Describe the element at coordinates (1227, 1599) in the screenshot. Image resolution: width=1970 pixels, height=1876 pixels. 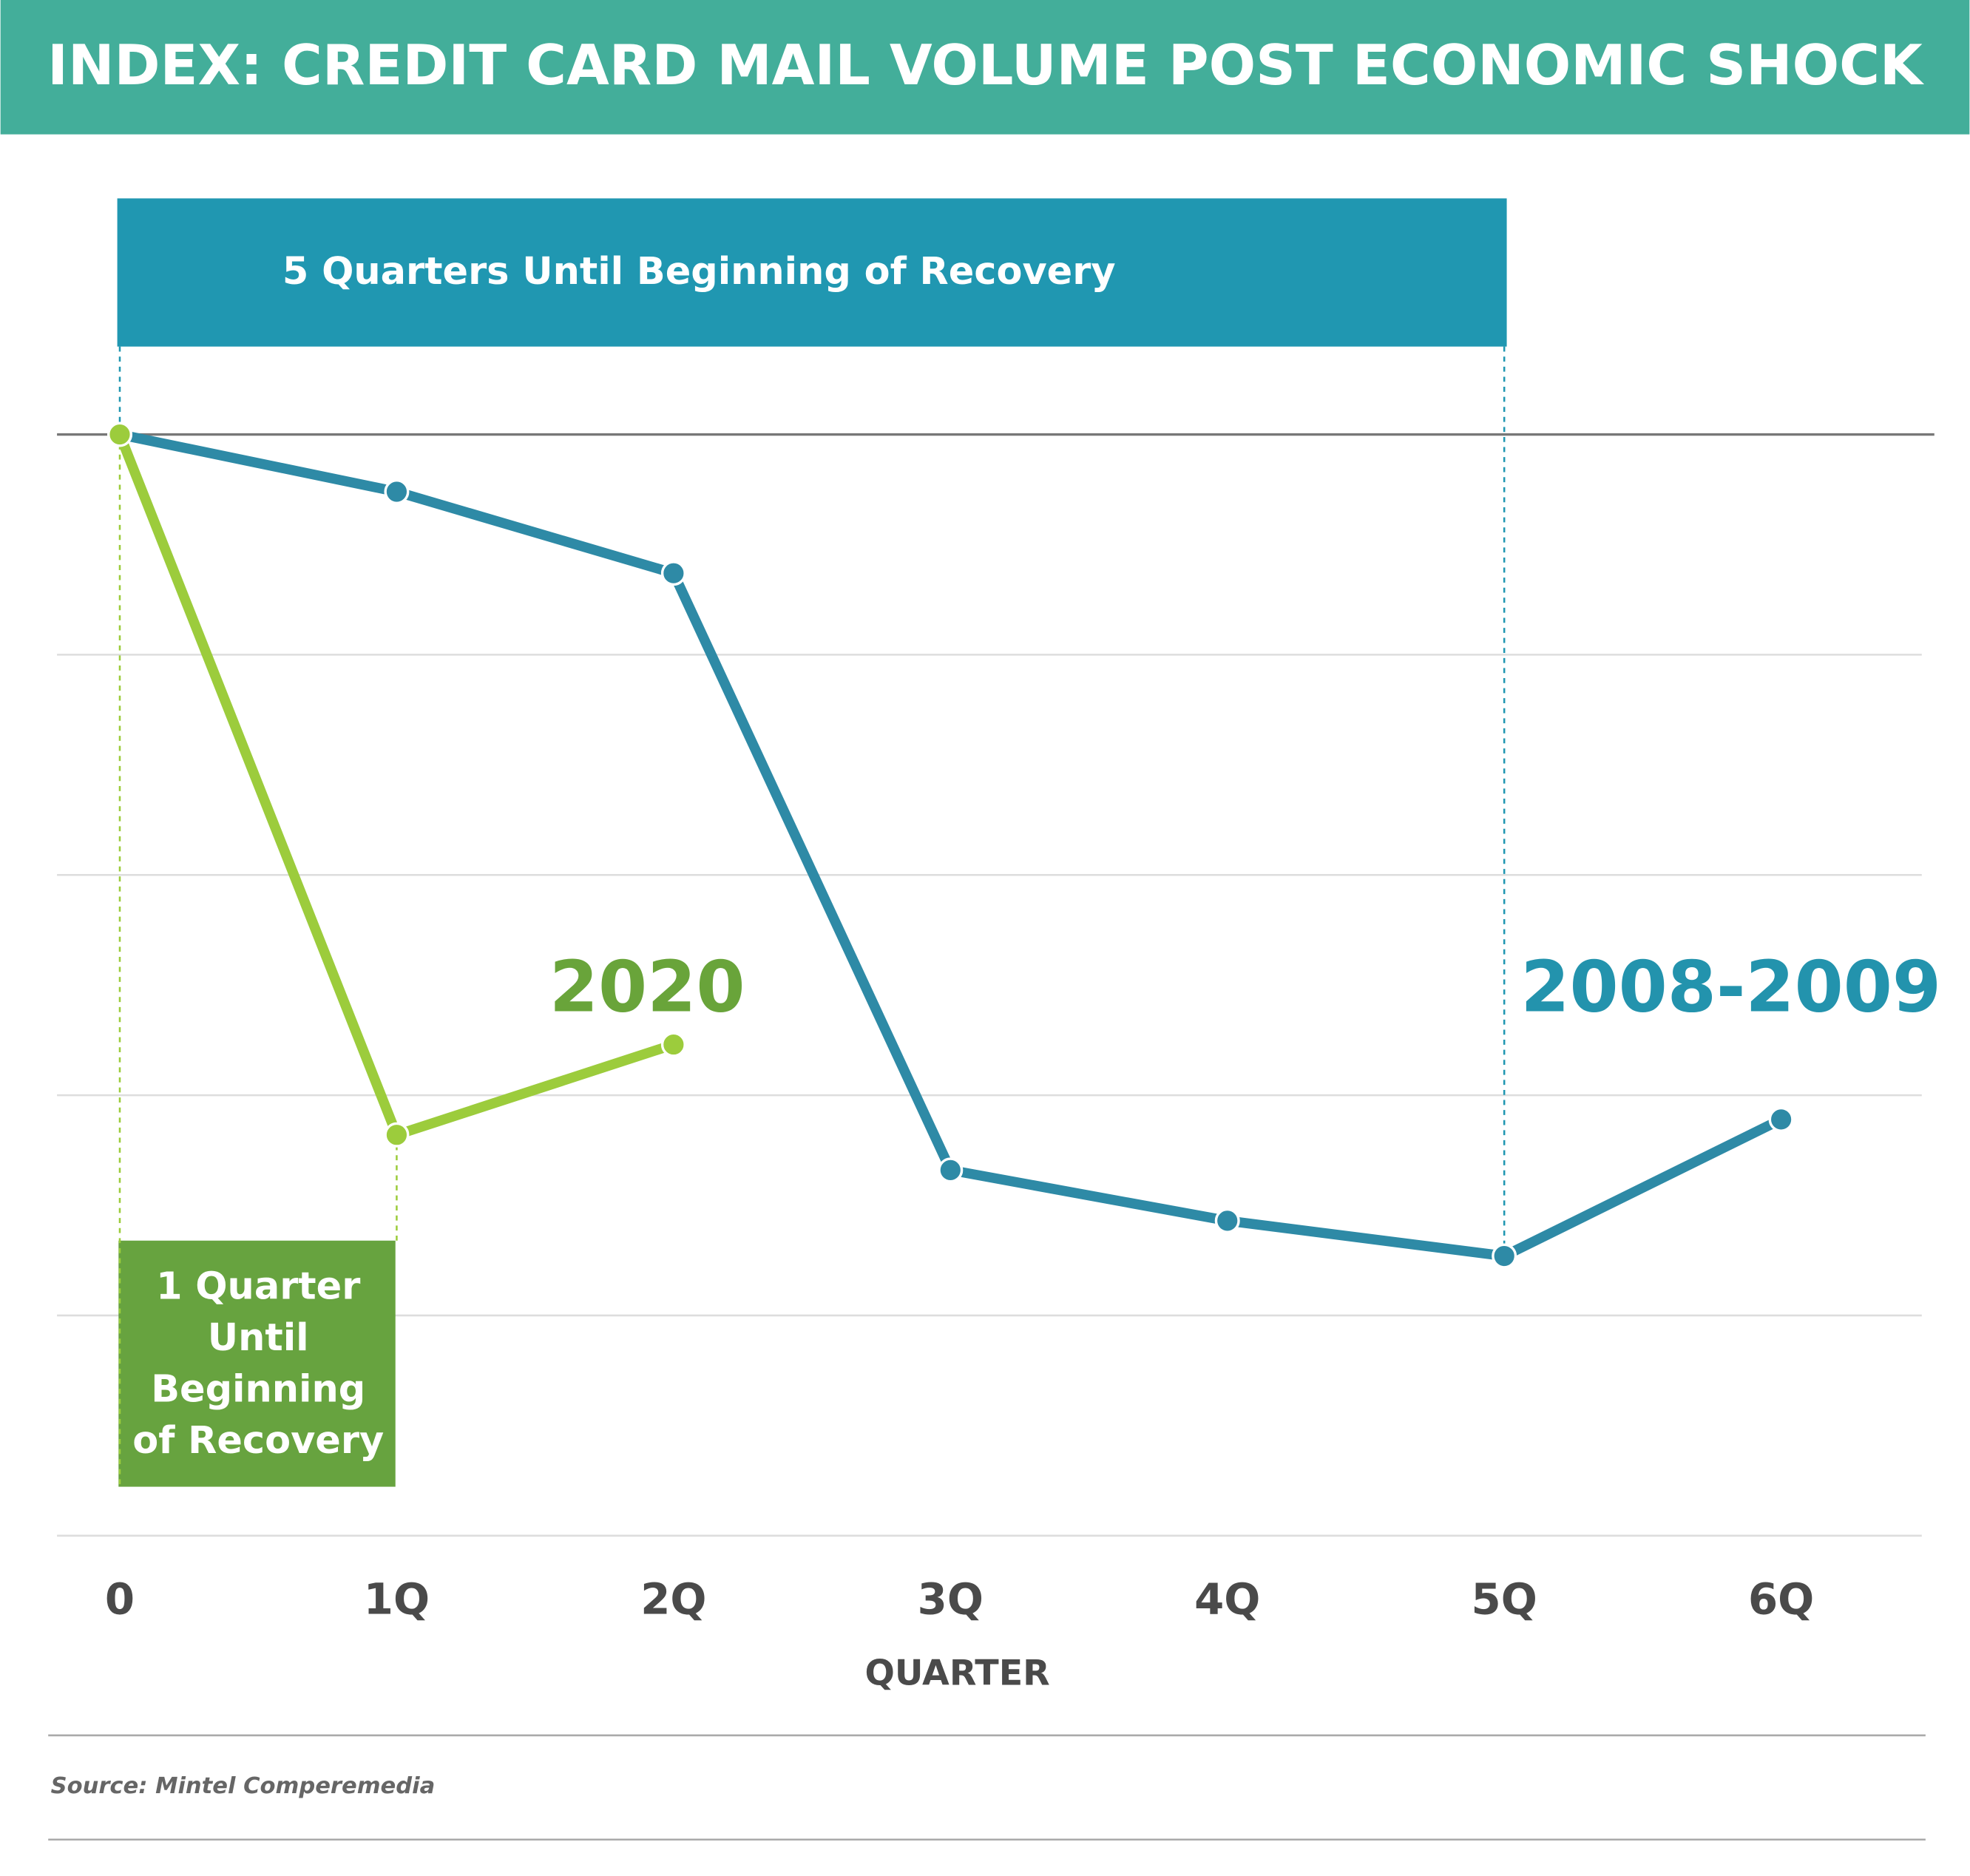
I see `x-tick-label: 4Q` at that location.